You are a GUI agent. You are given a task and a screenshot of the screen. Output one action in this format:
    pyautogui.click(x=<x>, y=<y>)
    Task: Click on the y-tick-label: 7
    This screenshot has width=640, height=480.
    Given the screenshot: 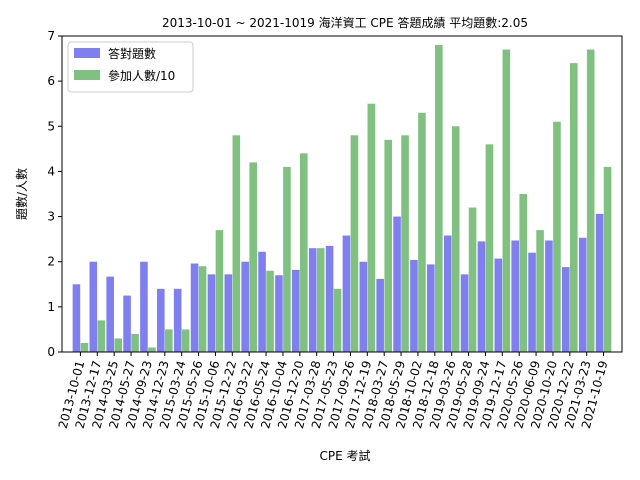 What is the action you would take?
    pyautogui.click(x=51, y=36)
    